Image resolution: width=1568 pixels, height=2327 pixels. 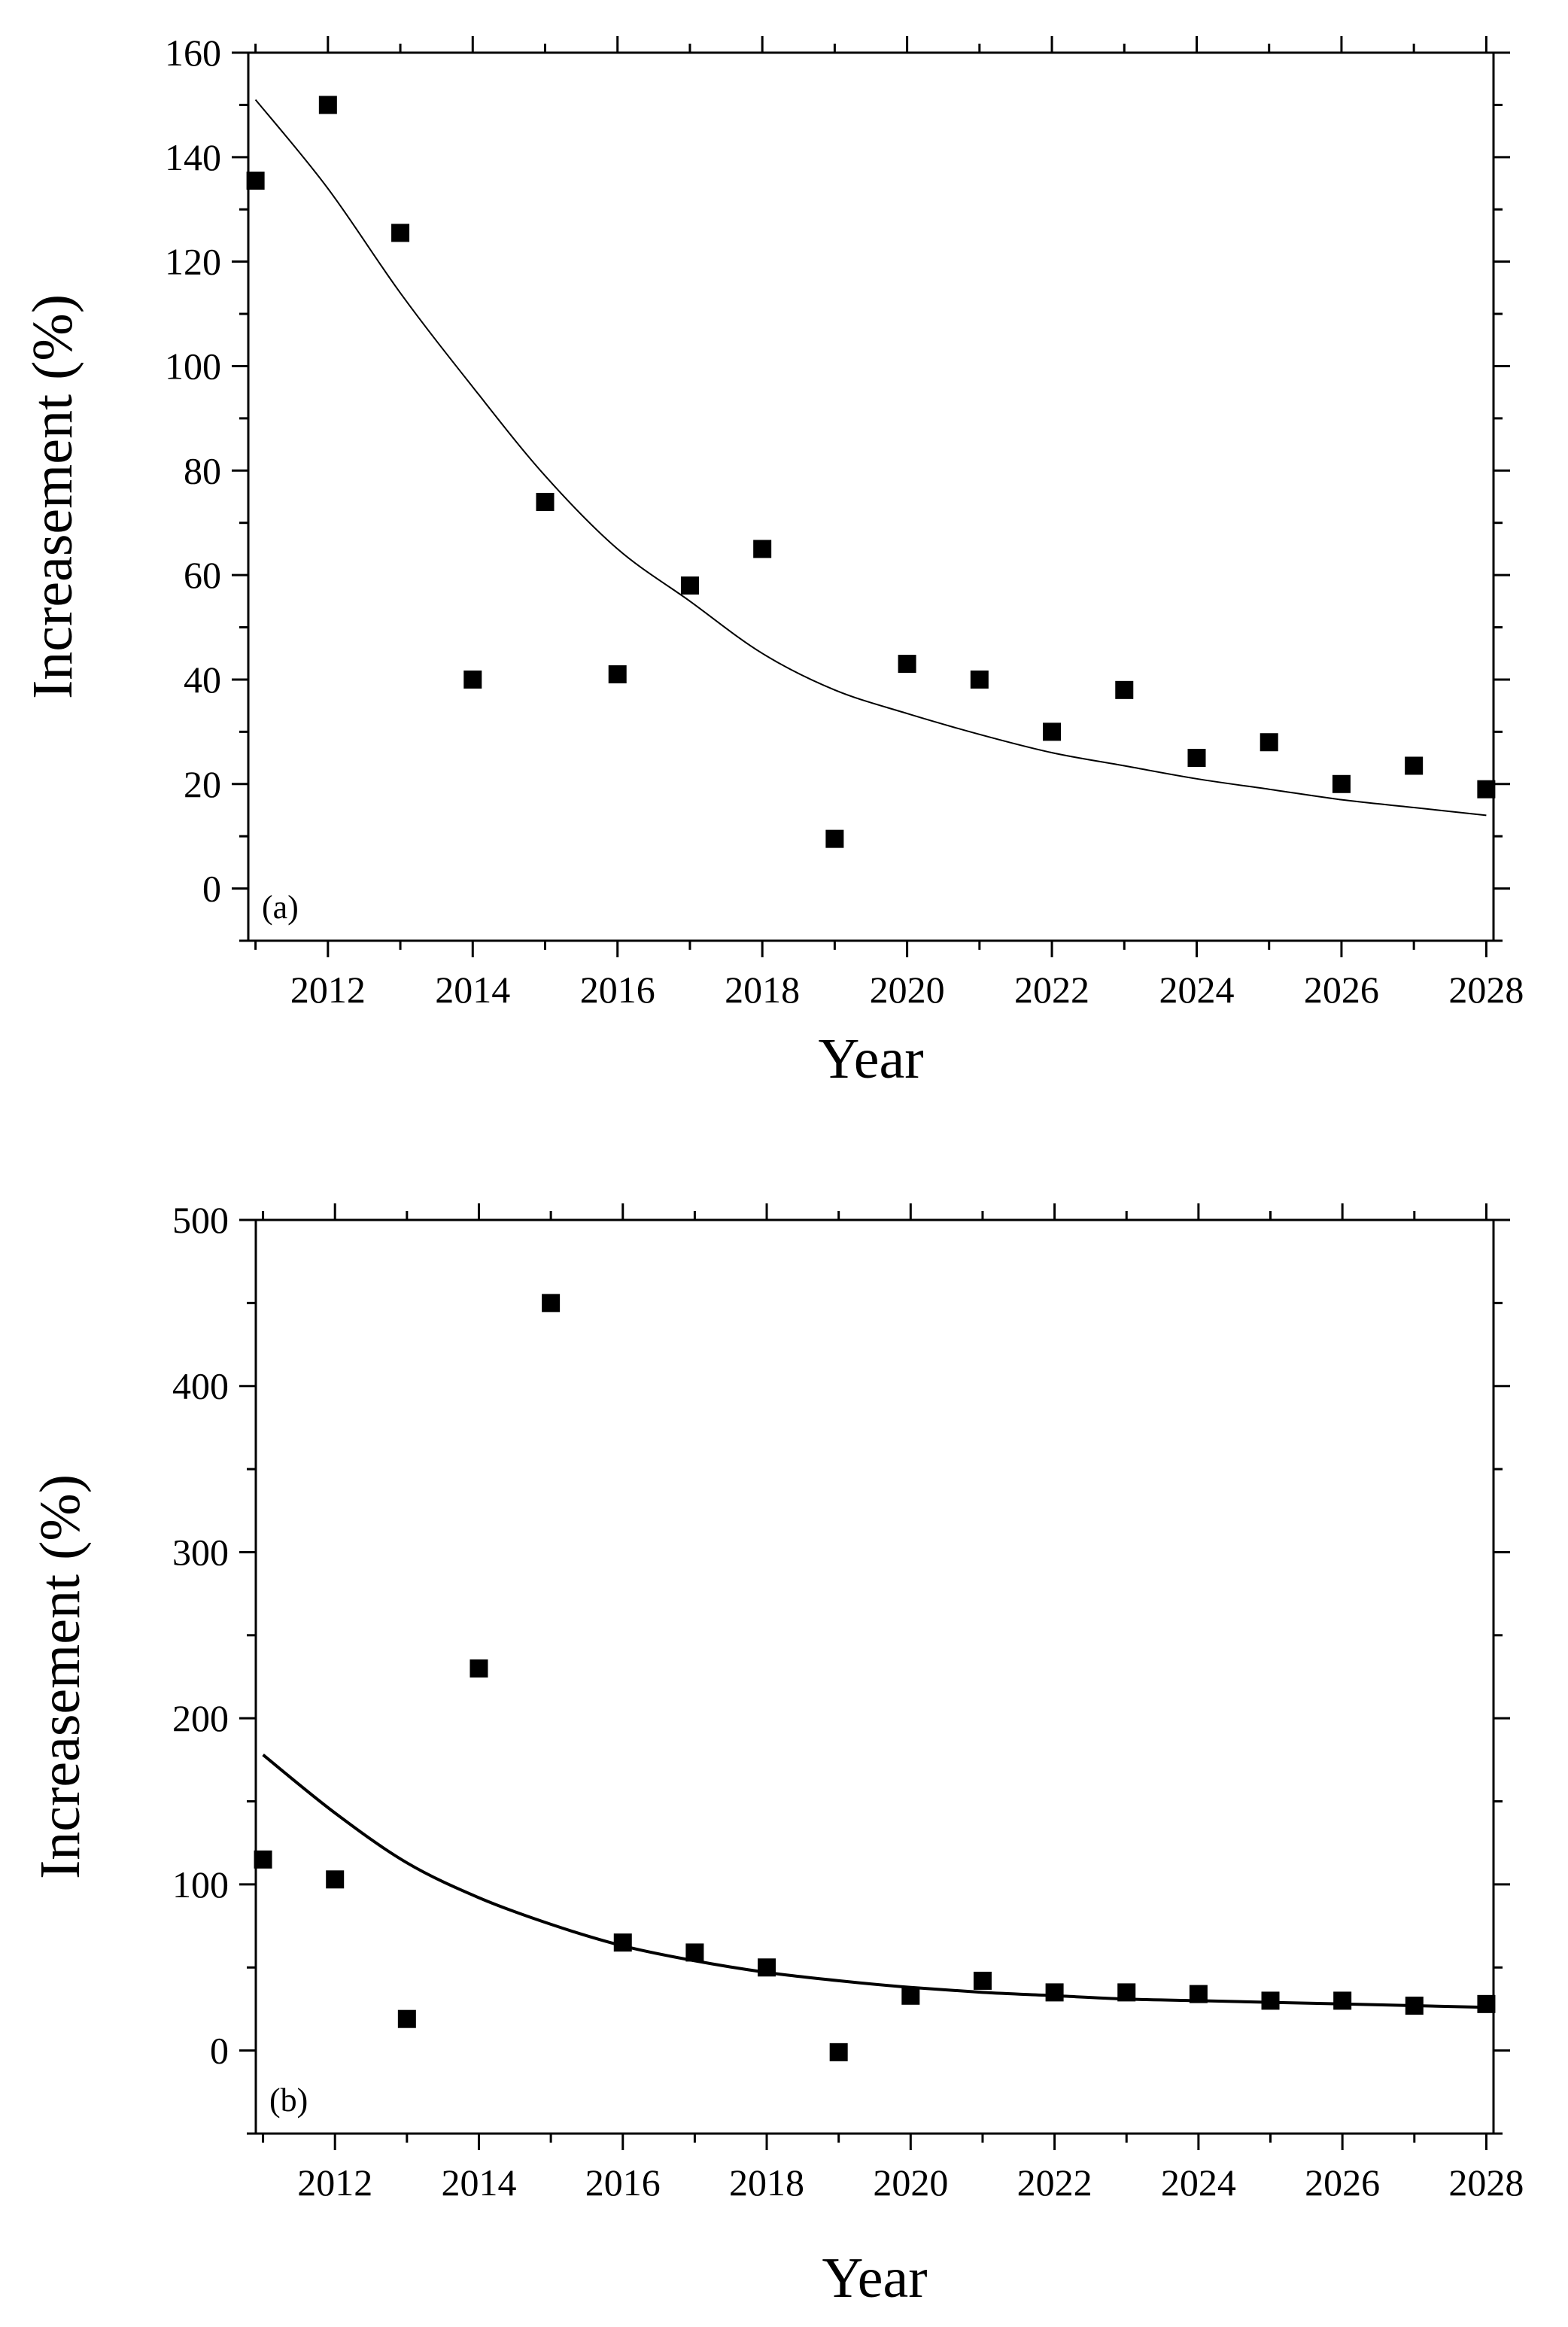 What do you see at coordinates (201, 1220) in the screenshot?
I see `y-tick-label: 500` at bounding box center [201, 1220].